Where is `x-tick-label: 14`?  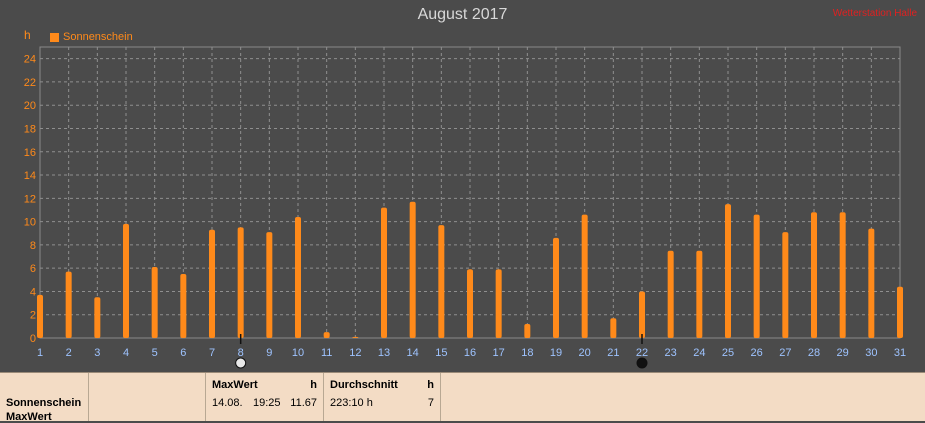
x-tick-label: 14 is located at coordinates (413, 353).